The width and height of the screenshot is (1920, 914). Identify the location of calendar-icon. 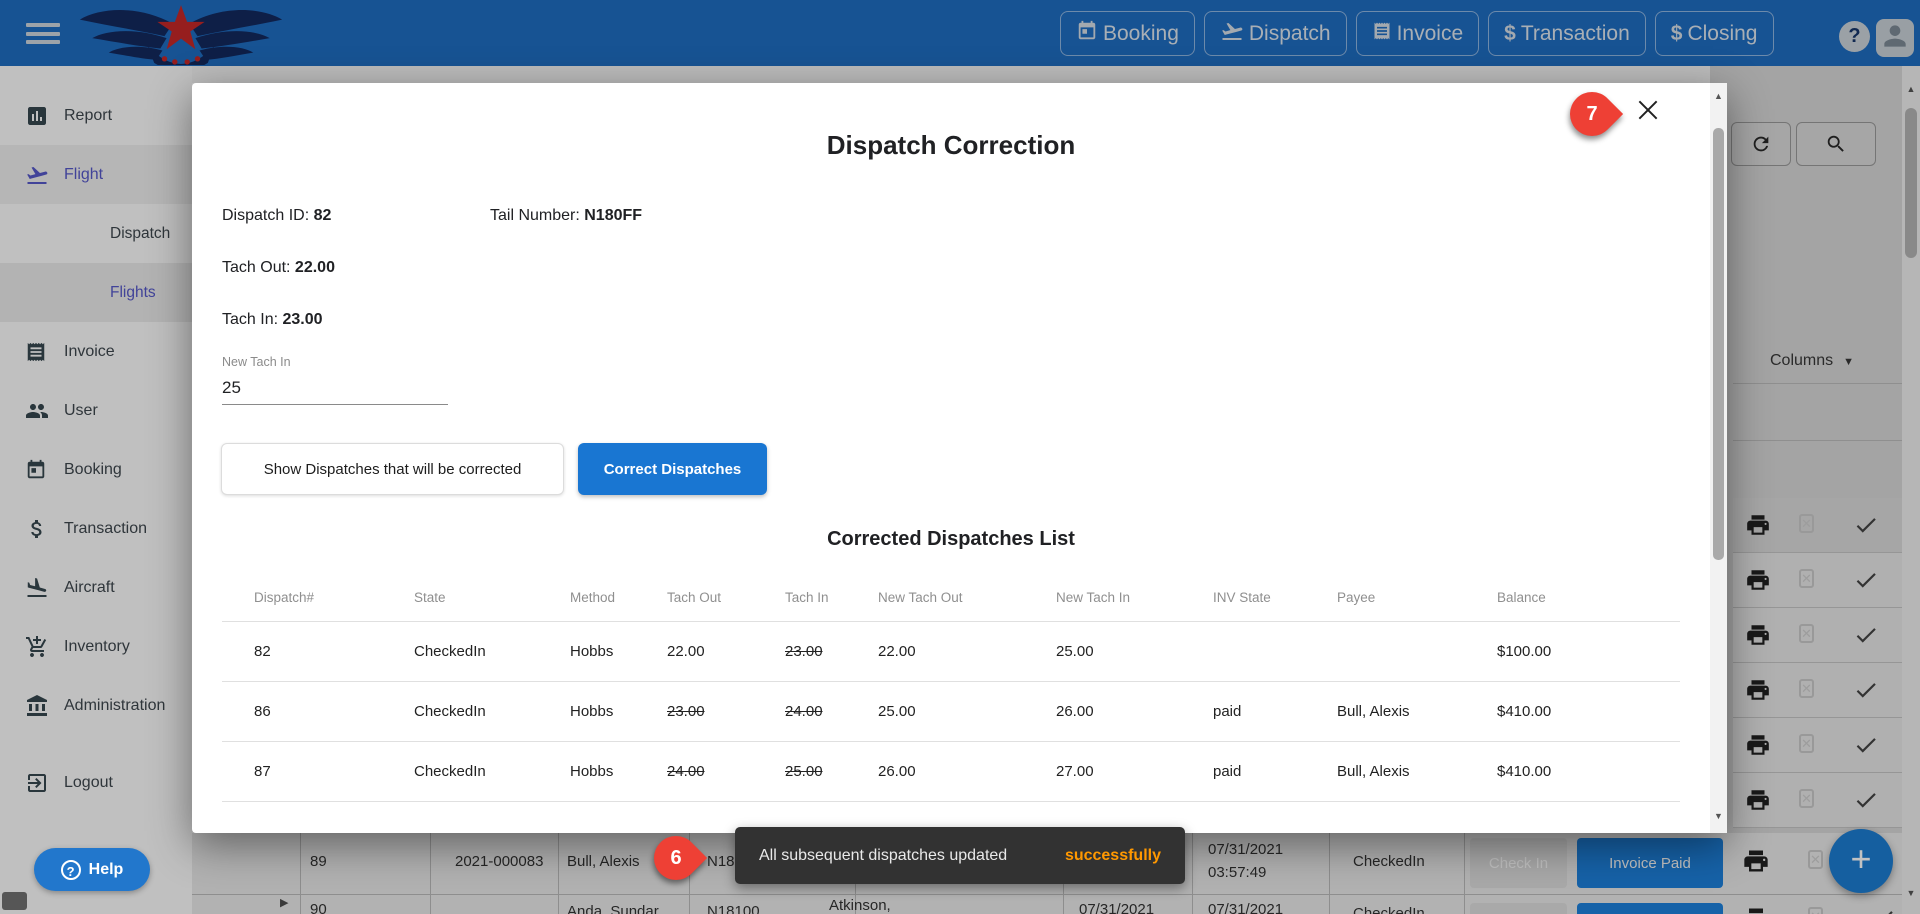
(36, 468).